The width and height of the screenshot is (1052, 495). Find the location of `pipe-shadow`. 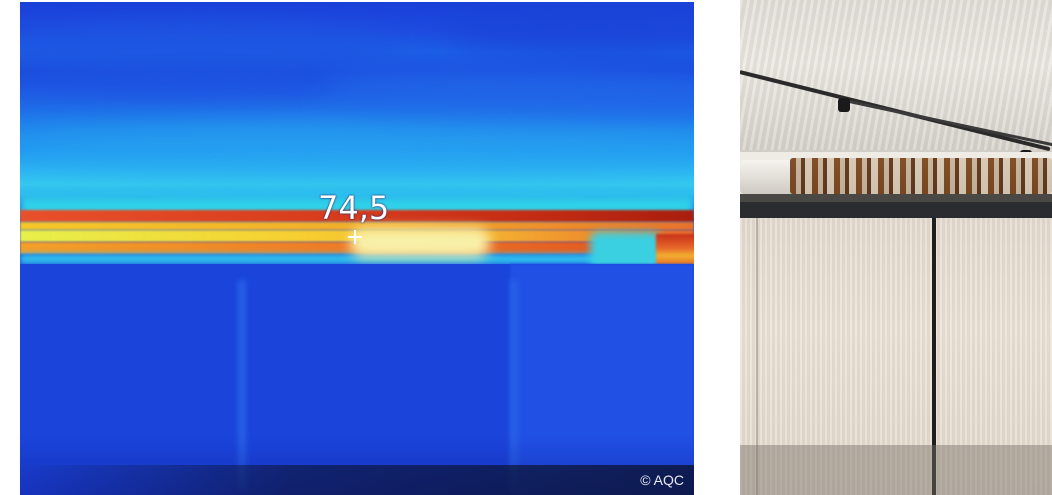

pipe-shadow is located at coordinates (896, 199).